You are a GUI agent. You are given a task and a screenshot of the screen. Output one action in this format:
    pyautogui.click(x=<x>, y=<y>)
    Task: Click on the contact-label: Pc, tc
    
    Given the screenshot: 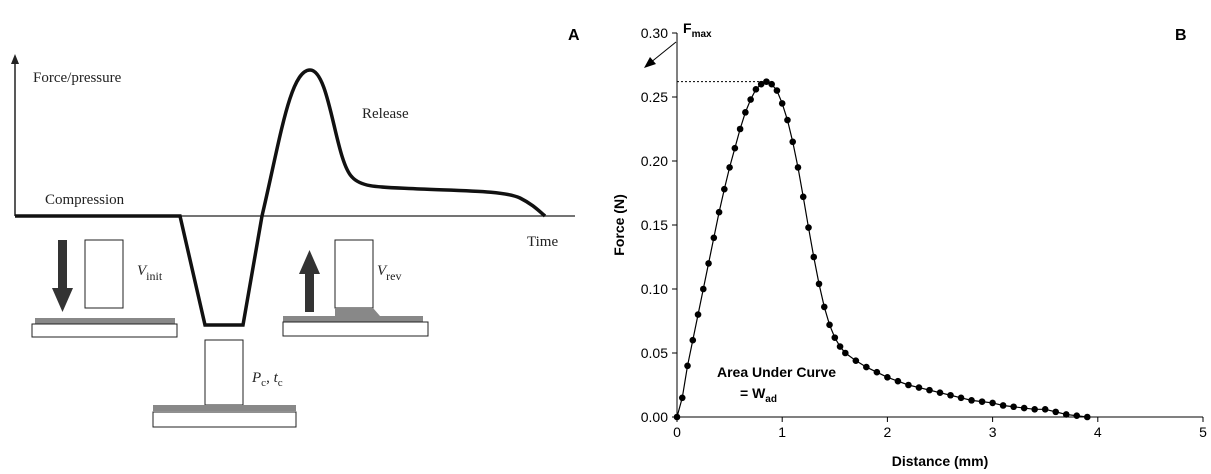 What is the action you would take?
    pyautogui.click(x=267, y=379)
    